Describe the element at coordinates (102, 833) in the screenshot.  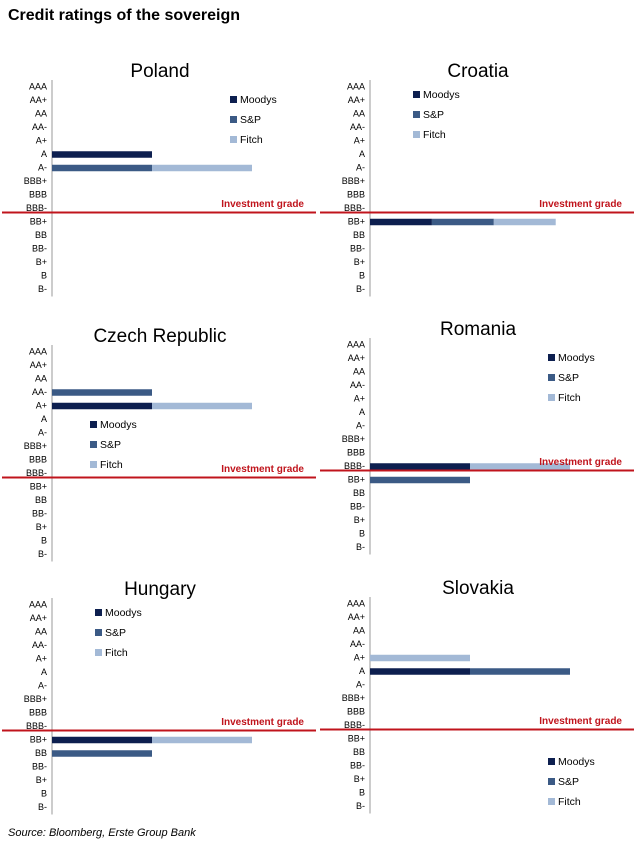
I see `source-note: Source: Bloomberg, Erste Group Bank` at that location.